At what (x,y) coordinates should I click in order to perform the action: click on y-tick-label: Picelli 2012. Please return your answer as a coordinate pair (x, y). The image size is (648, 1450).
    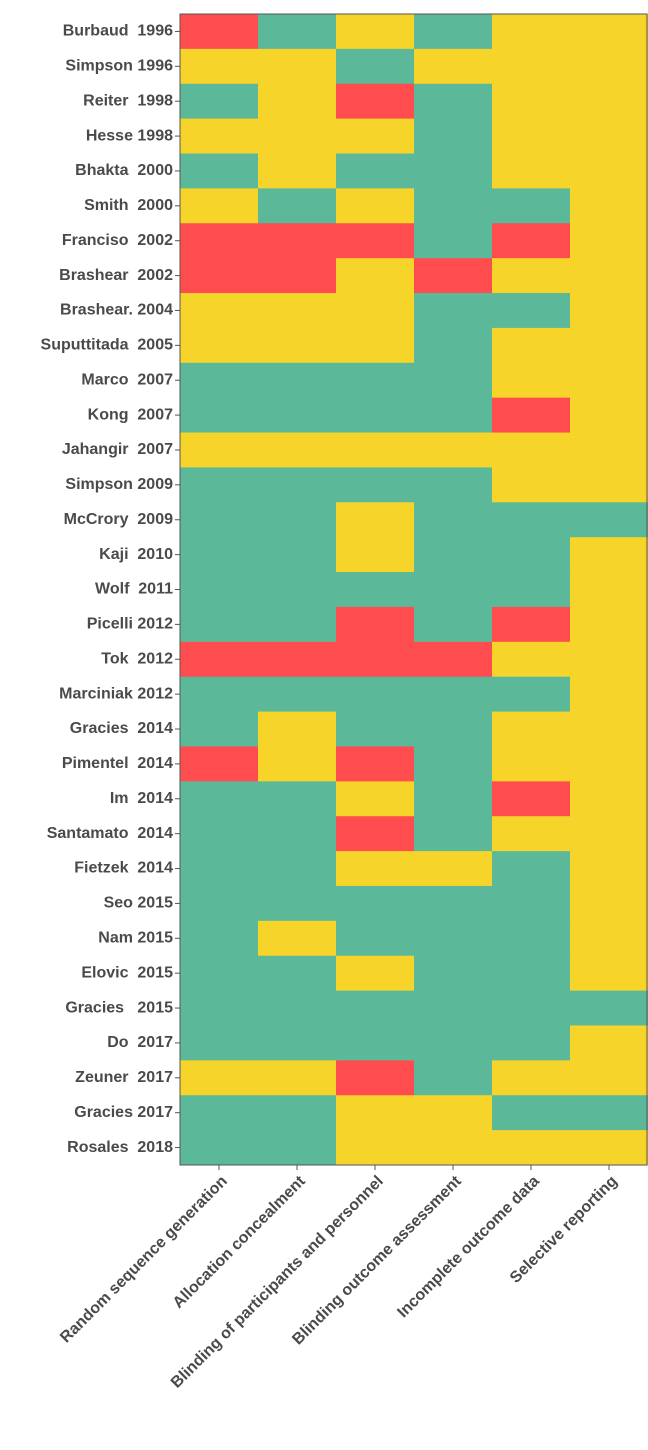
    Looking at the image, I should click on (130, 624).